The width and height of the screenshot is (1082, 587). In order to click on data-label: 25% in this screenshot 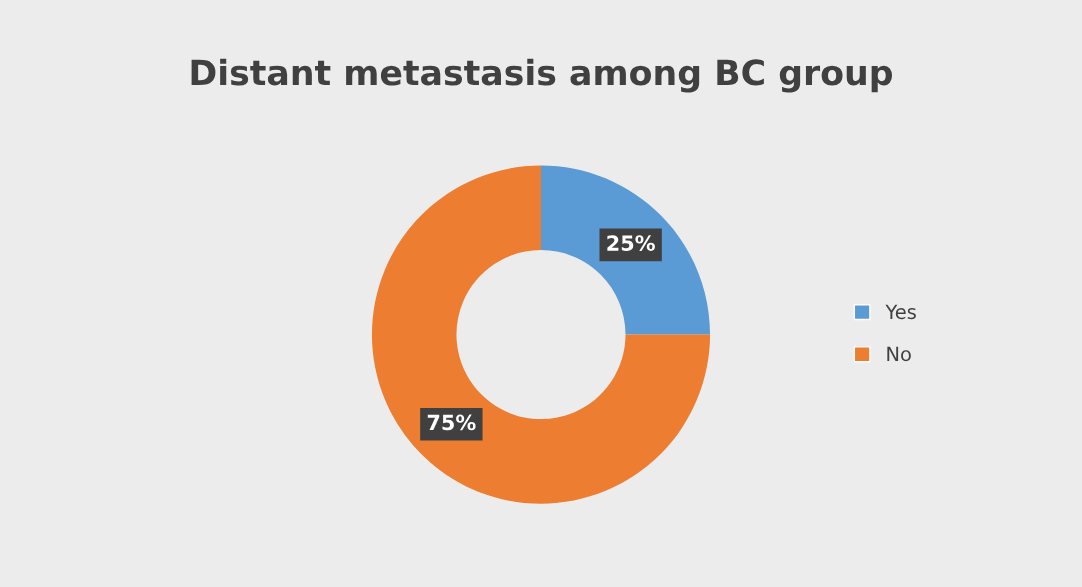, I will do `click(631, 243)`.